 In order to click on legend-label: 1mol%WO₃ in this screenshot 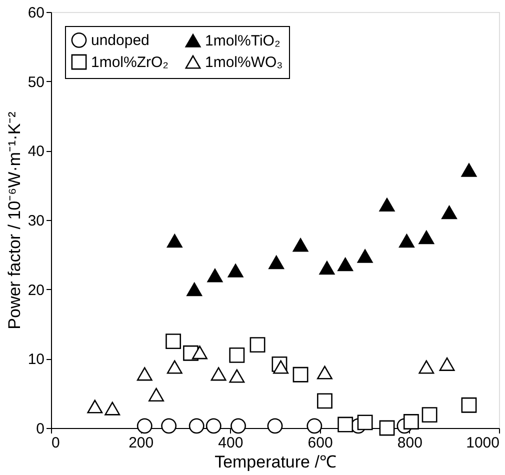, I will do `click(244, 62)`.